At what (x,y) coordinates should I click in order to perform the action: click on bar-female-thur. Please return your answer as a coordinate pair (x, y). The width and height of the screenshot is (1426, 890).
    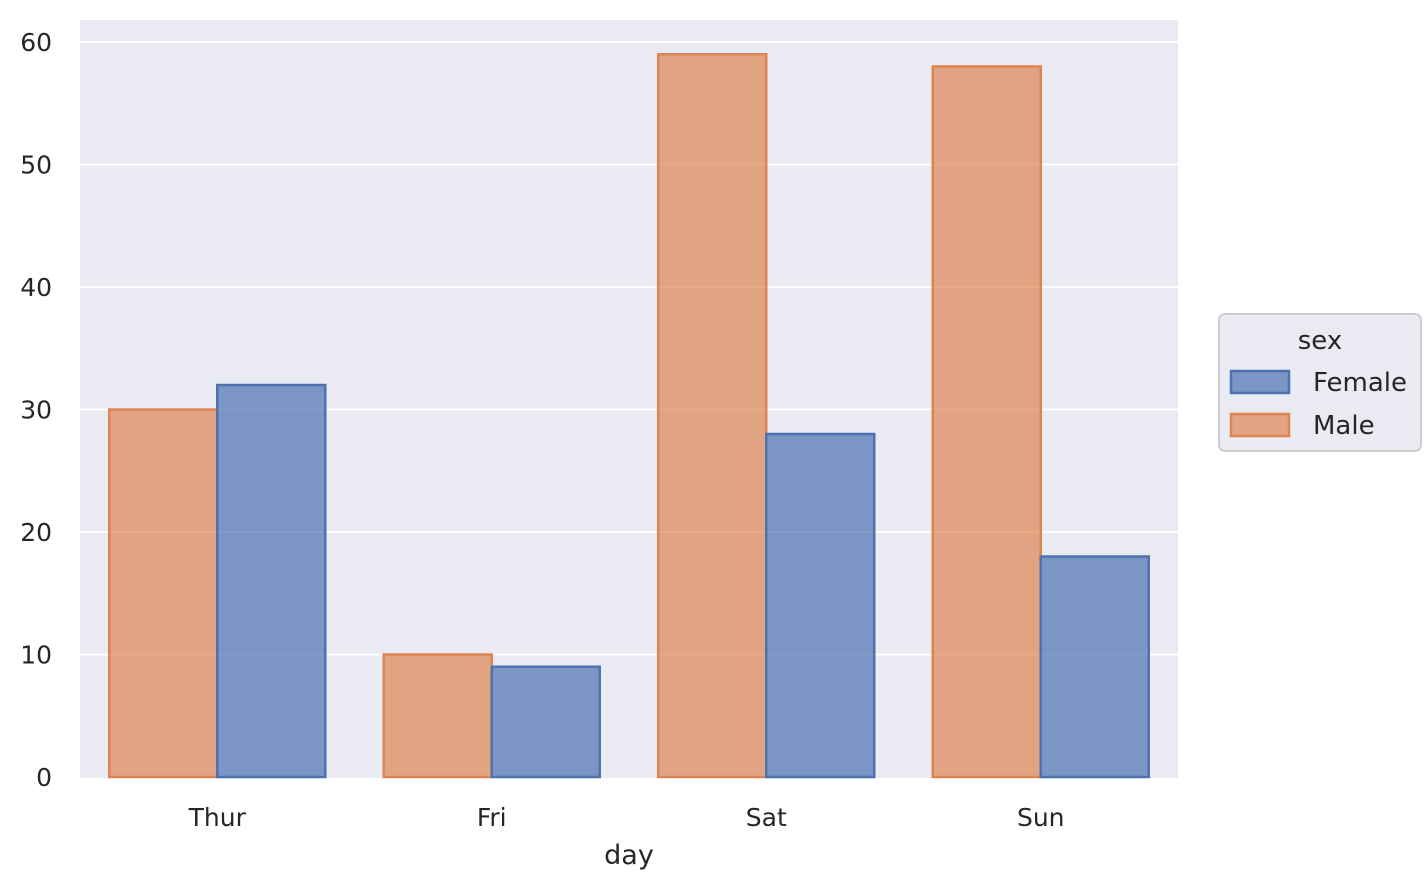
    Looking at the image, I should click on (271, 581).